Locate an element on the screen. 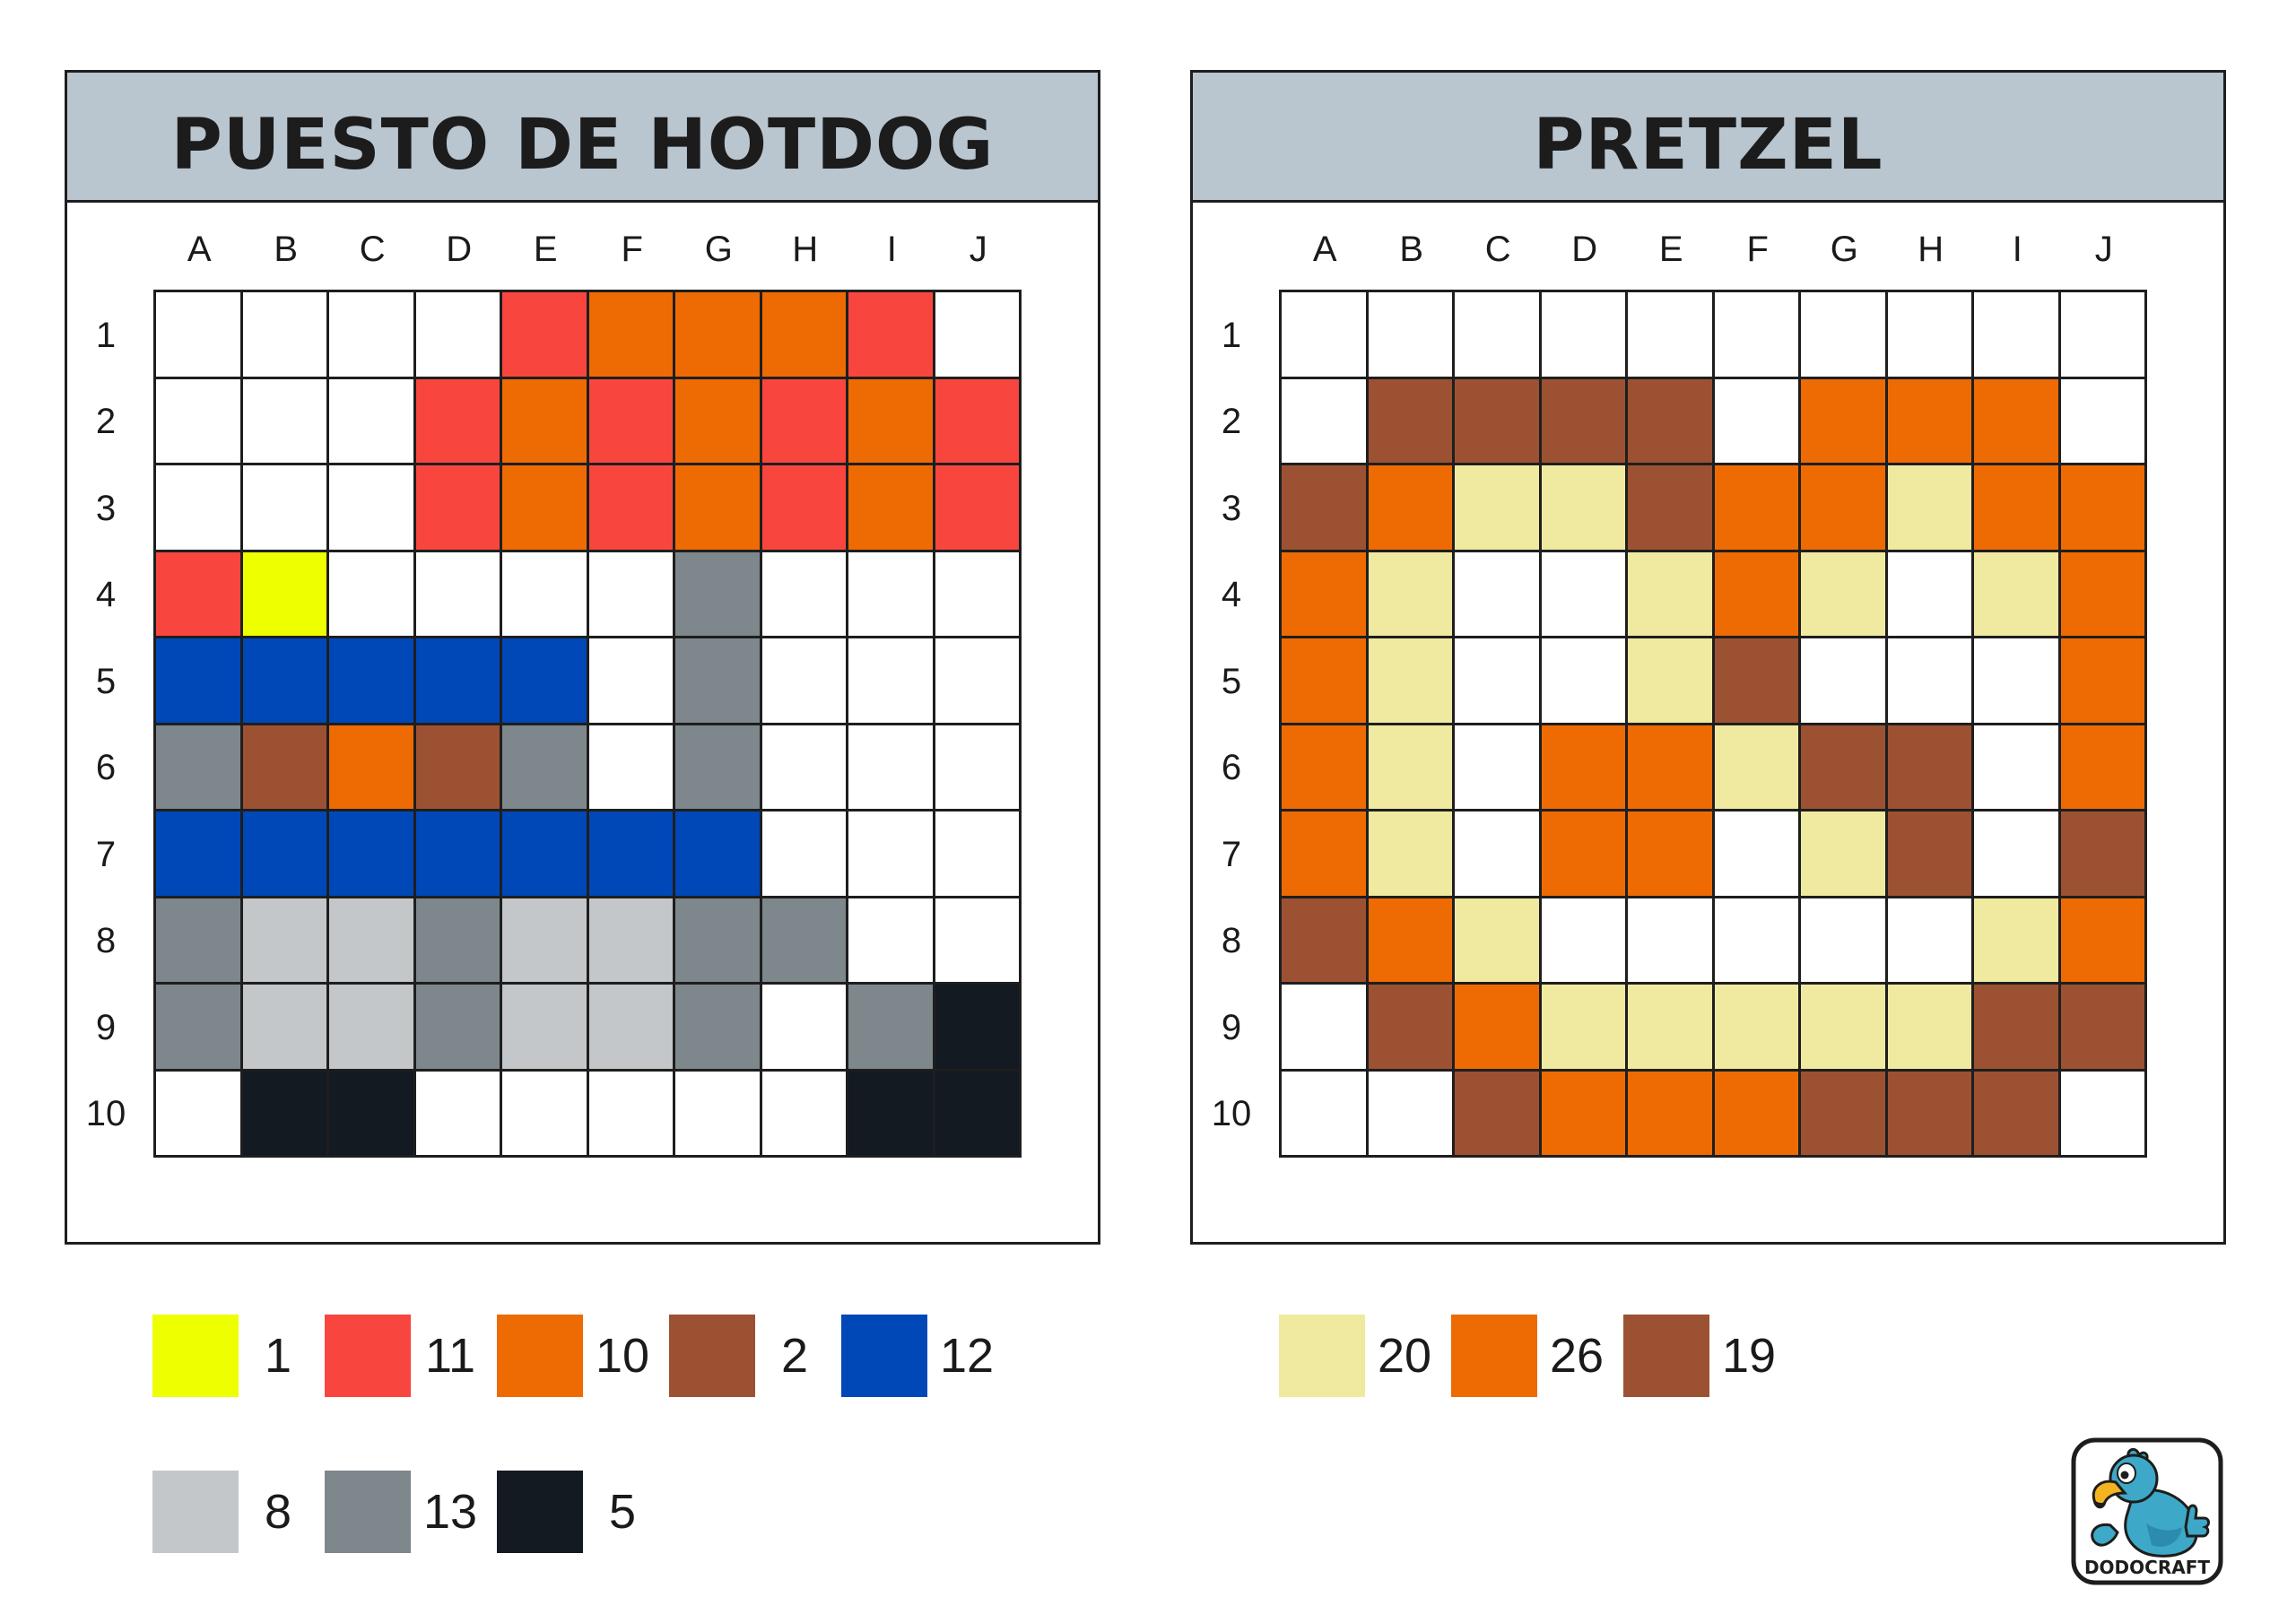  legend-swatch-gray is located at coordinates (368, 1512).